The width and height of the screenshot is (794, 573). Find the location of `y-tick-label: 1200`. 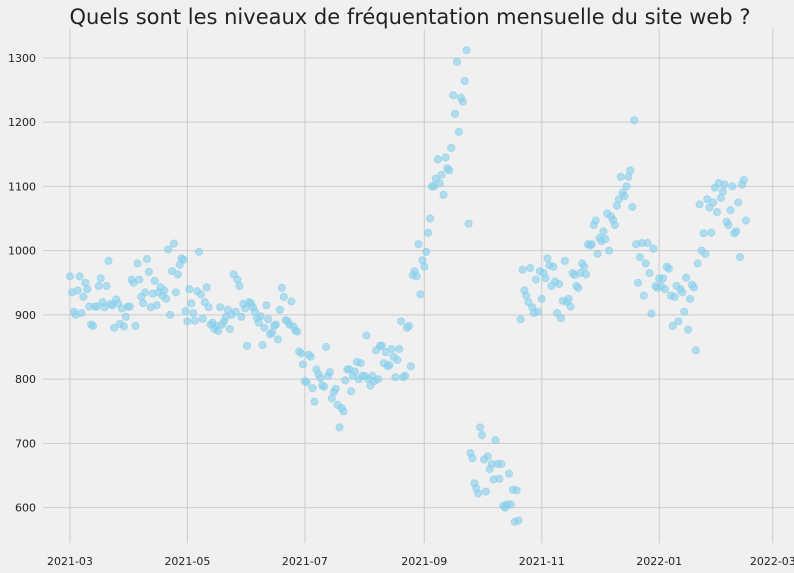

y-tick-label: 1200 is located at coordinates (22, 122).